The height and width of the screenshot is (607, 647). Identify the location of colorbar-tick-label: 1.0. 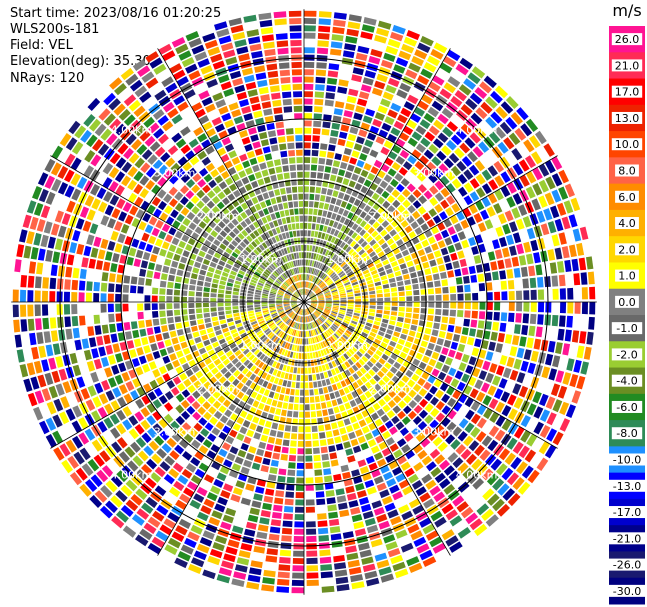
(627, 276).